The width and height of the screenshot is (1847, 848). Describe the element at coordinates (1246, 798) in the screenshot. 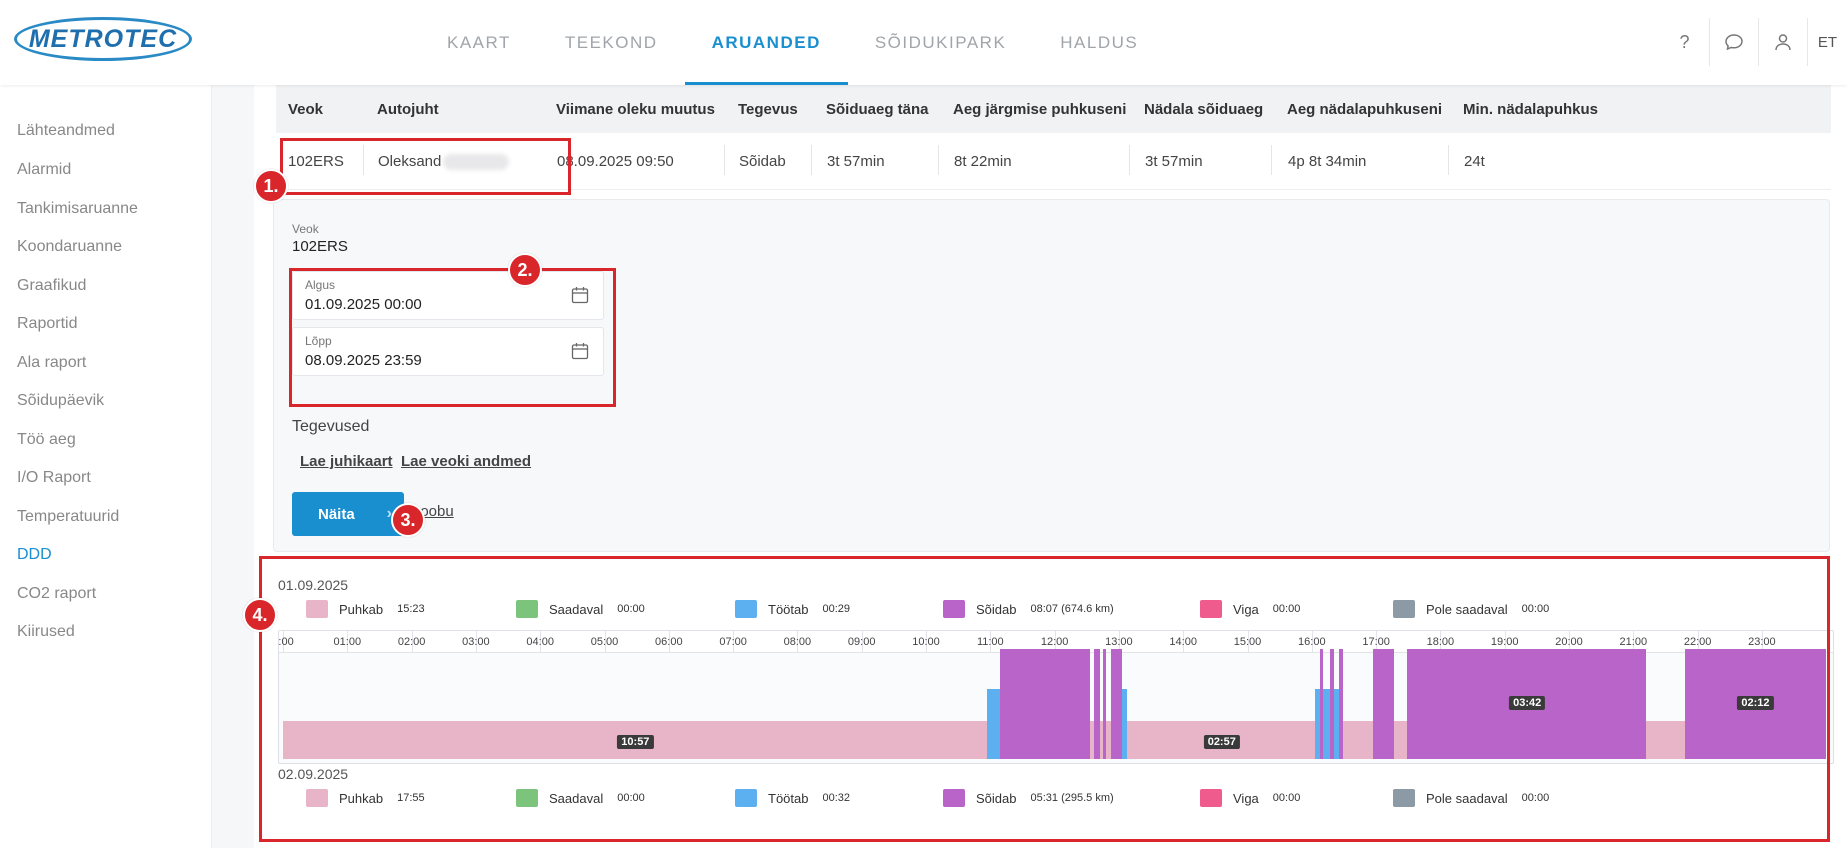

I see `legend-name: Viga` at that location.